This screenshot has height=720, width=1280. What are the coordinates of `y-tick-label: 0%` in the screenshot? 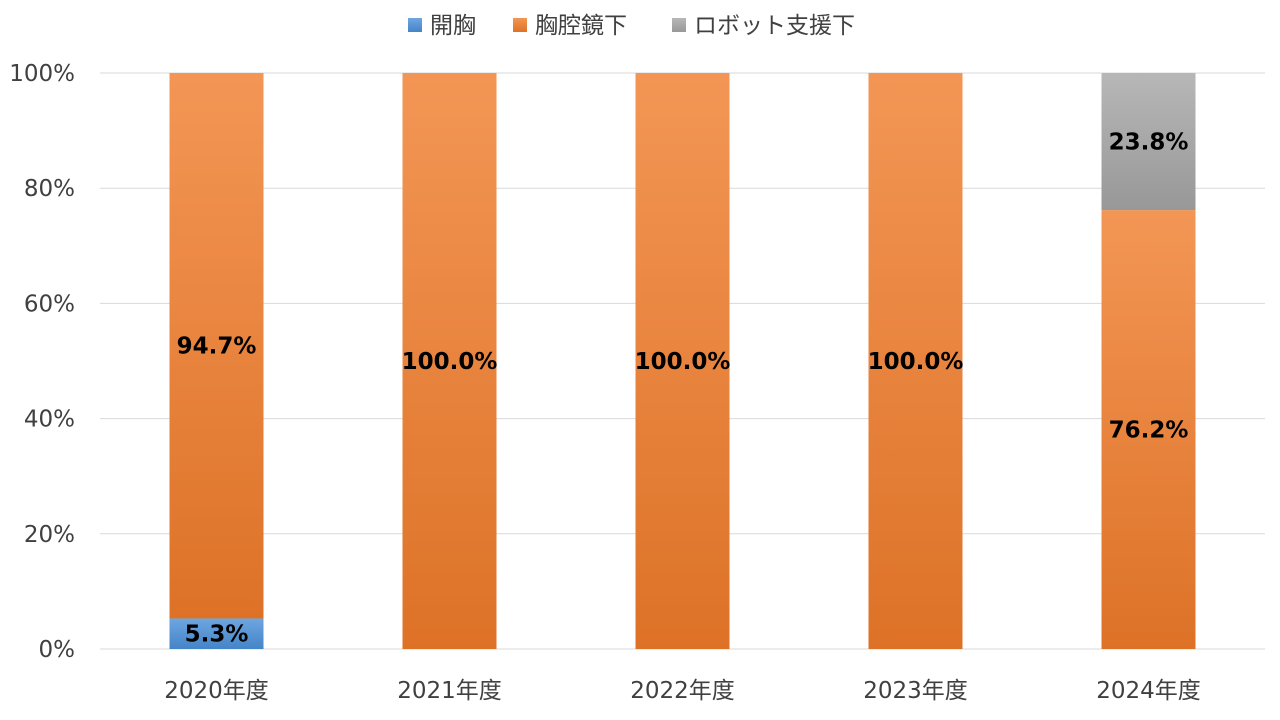 It's located at (57, 650).